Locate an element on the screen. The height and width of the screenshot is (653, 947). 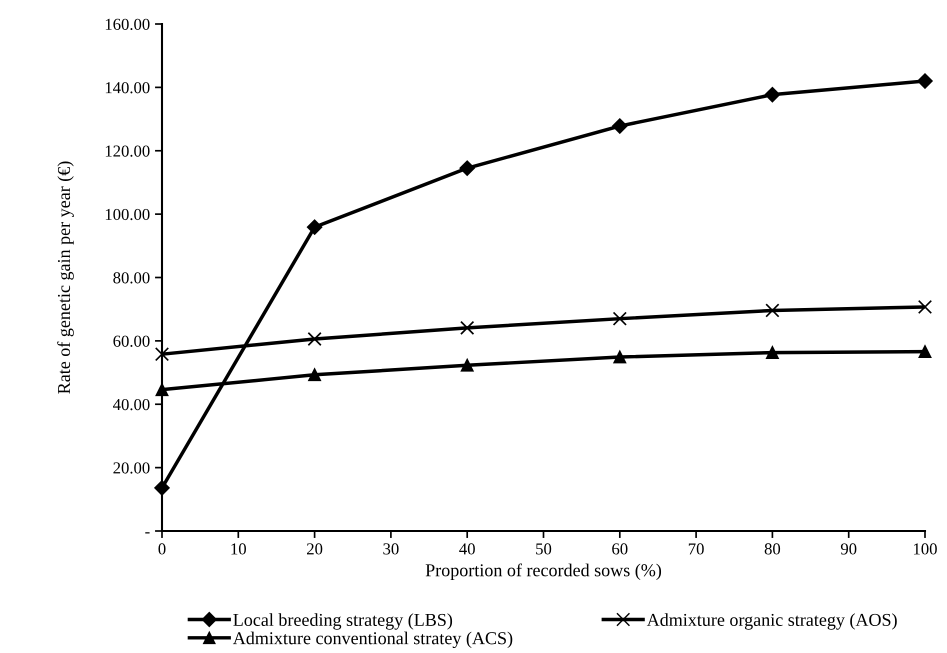
x-tick-label: 100 is located at coordinates (925, 549).